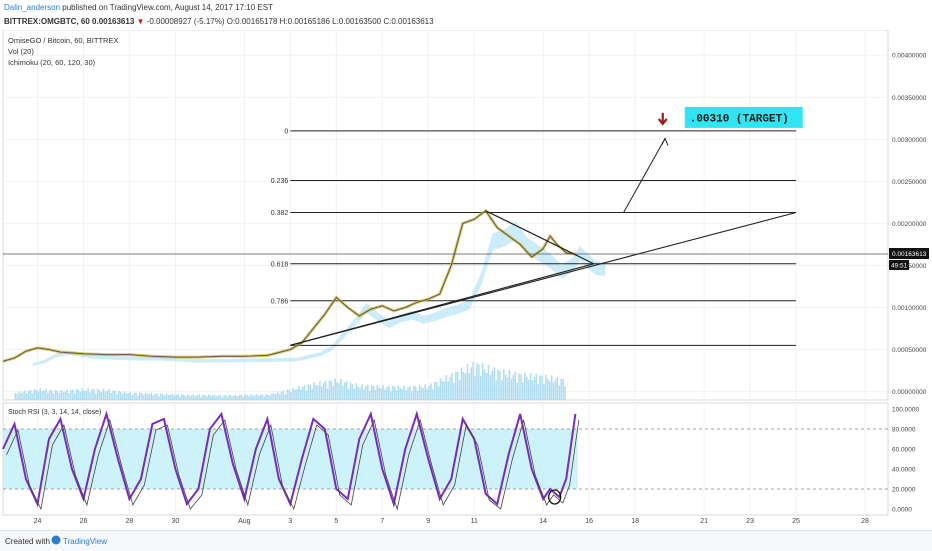 The height and width of the screenshot is (551, 932). I want to click on x-tick-label: 5, so click(336, 521).